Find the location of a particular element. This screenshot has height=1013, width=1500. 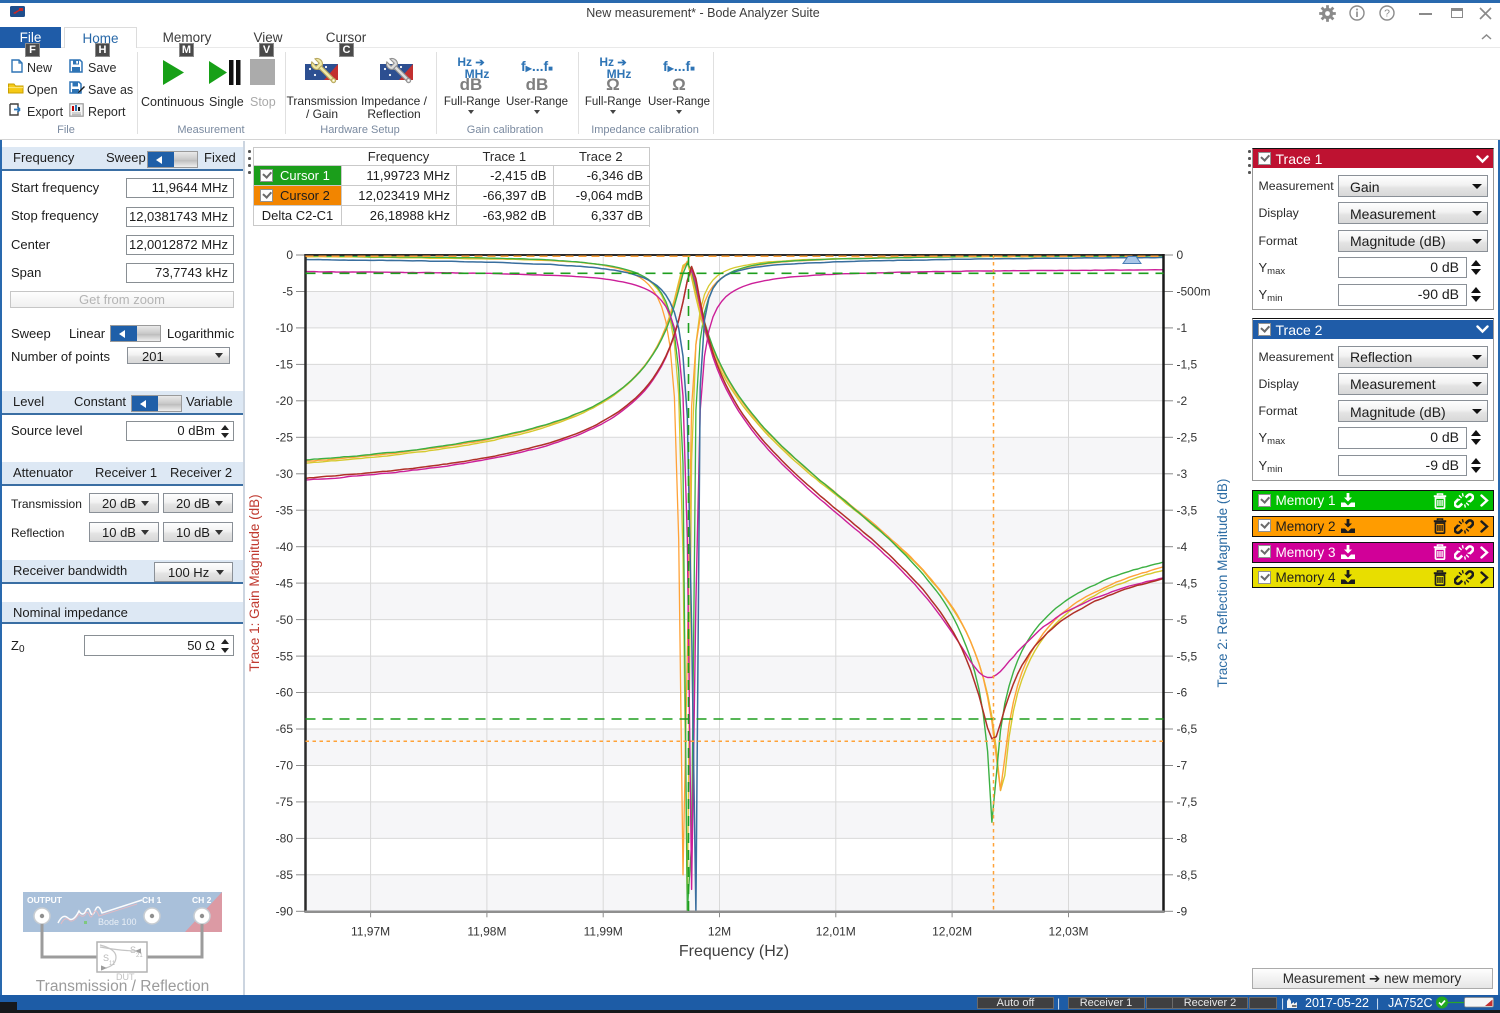

svg-text: 12,02M is located at coordinates (952, 931).